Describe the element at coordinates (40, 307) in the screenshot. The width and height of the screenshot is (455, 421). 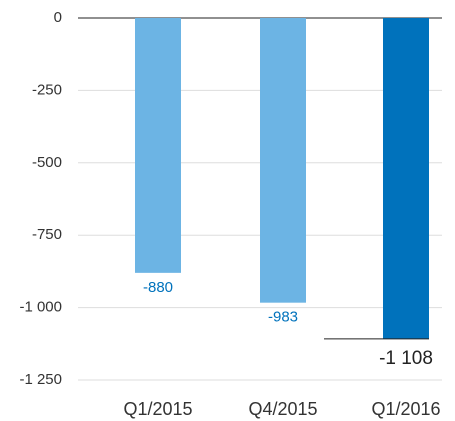
I see `y-tick-label: -1 000` at that location.